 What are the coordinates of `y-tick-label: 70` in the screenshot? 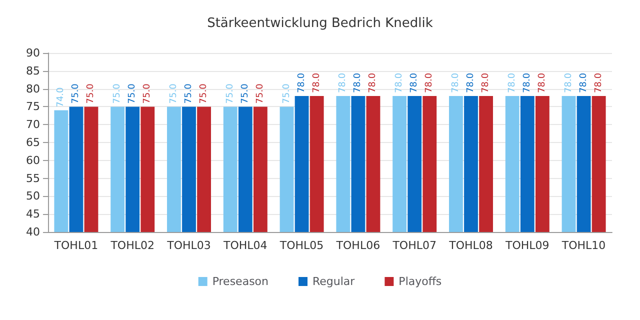 It's located at (33, 125).